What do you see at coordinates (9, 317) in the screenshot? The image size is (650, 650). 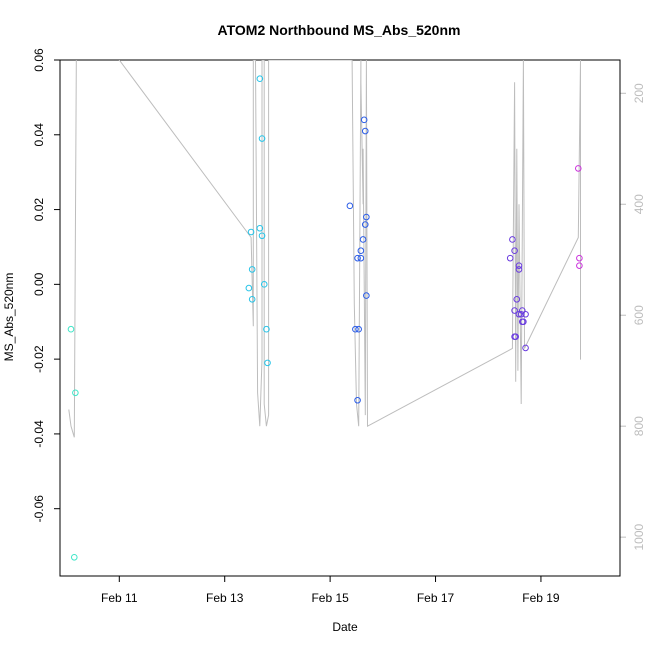 I see `y-axis-title: MS_Abs_520nm` at bounding box center [9, 317].